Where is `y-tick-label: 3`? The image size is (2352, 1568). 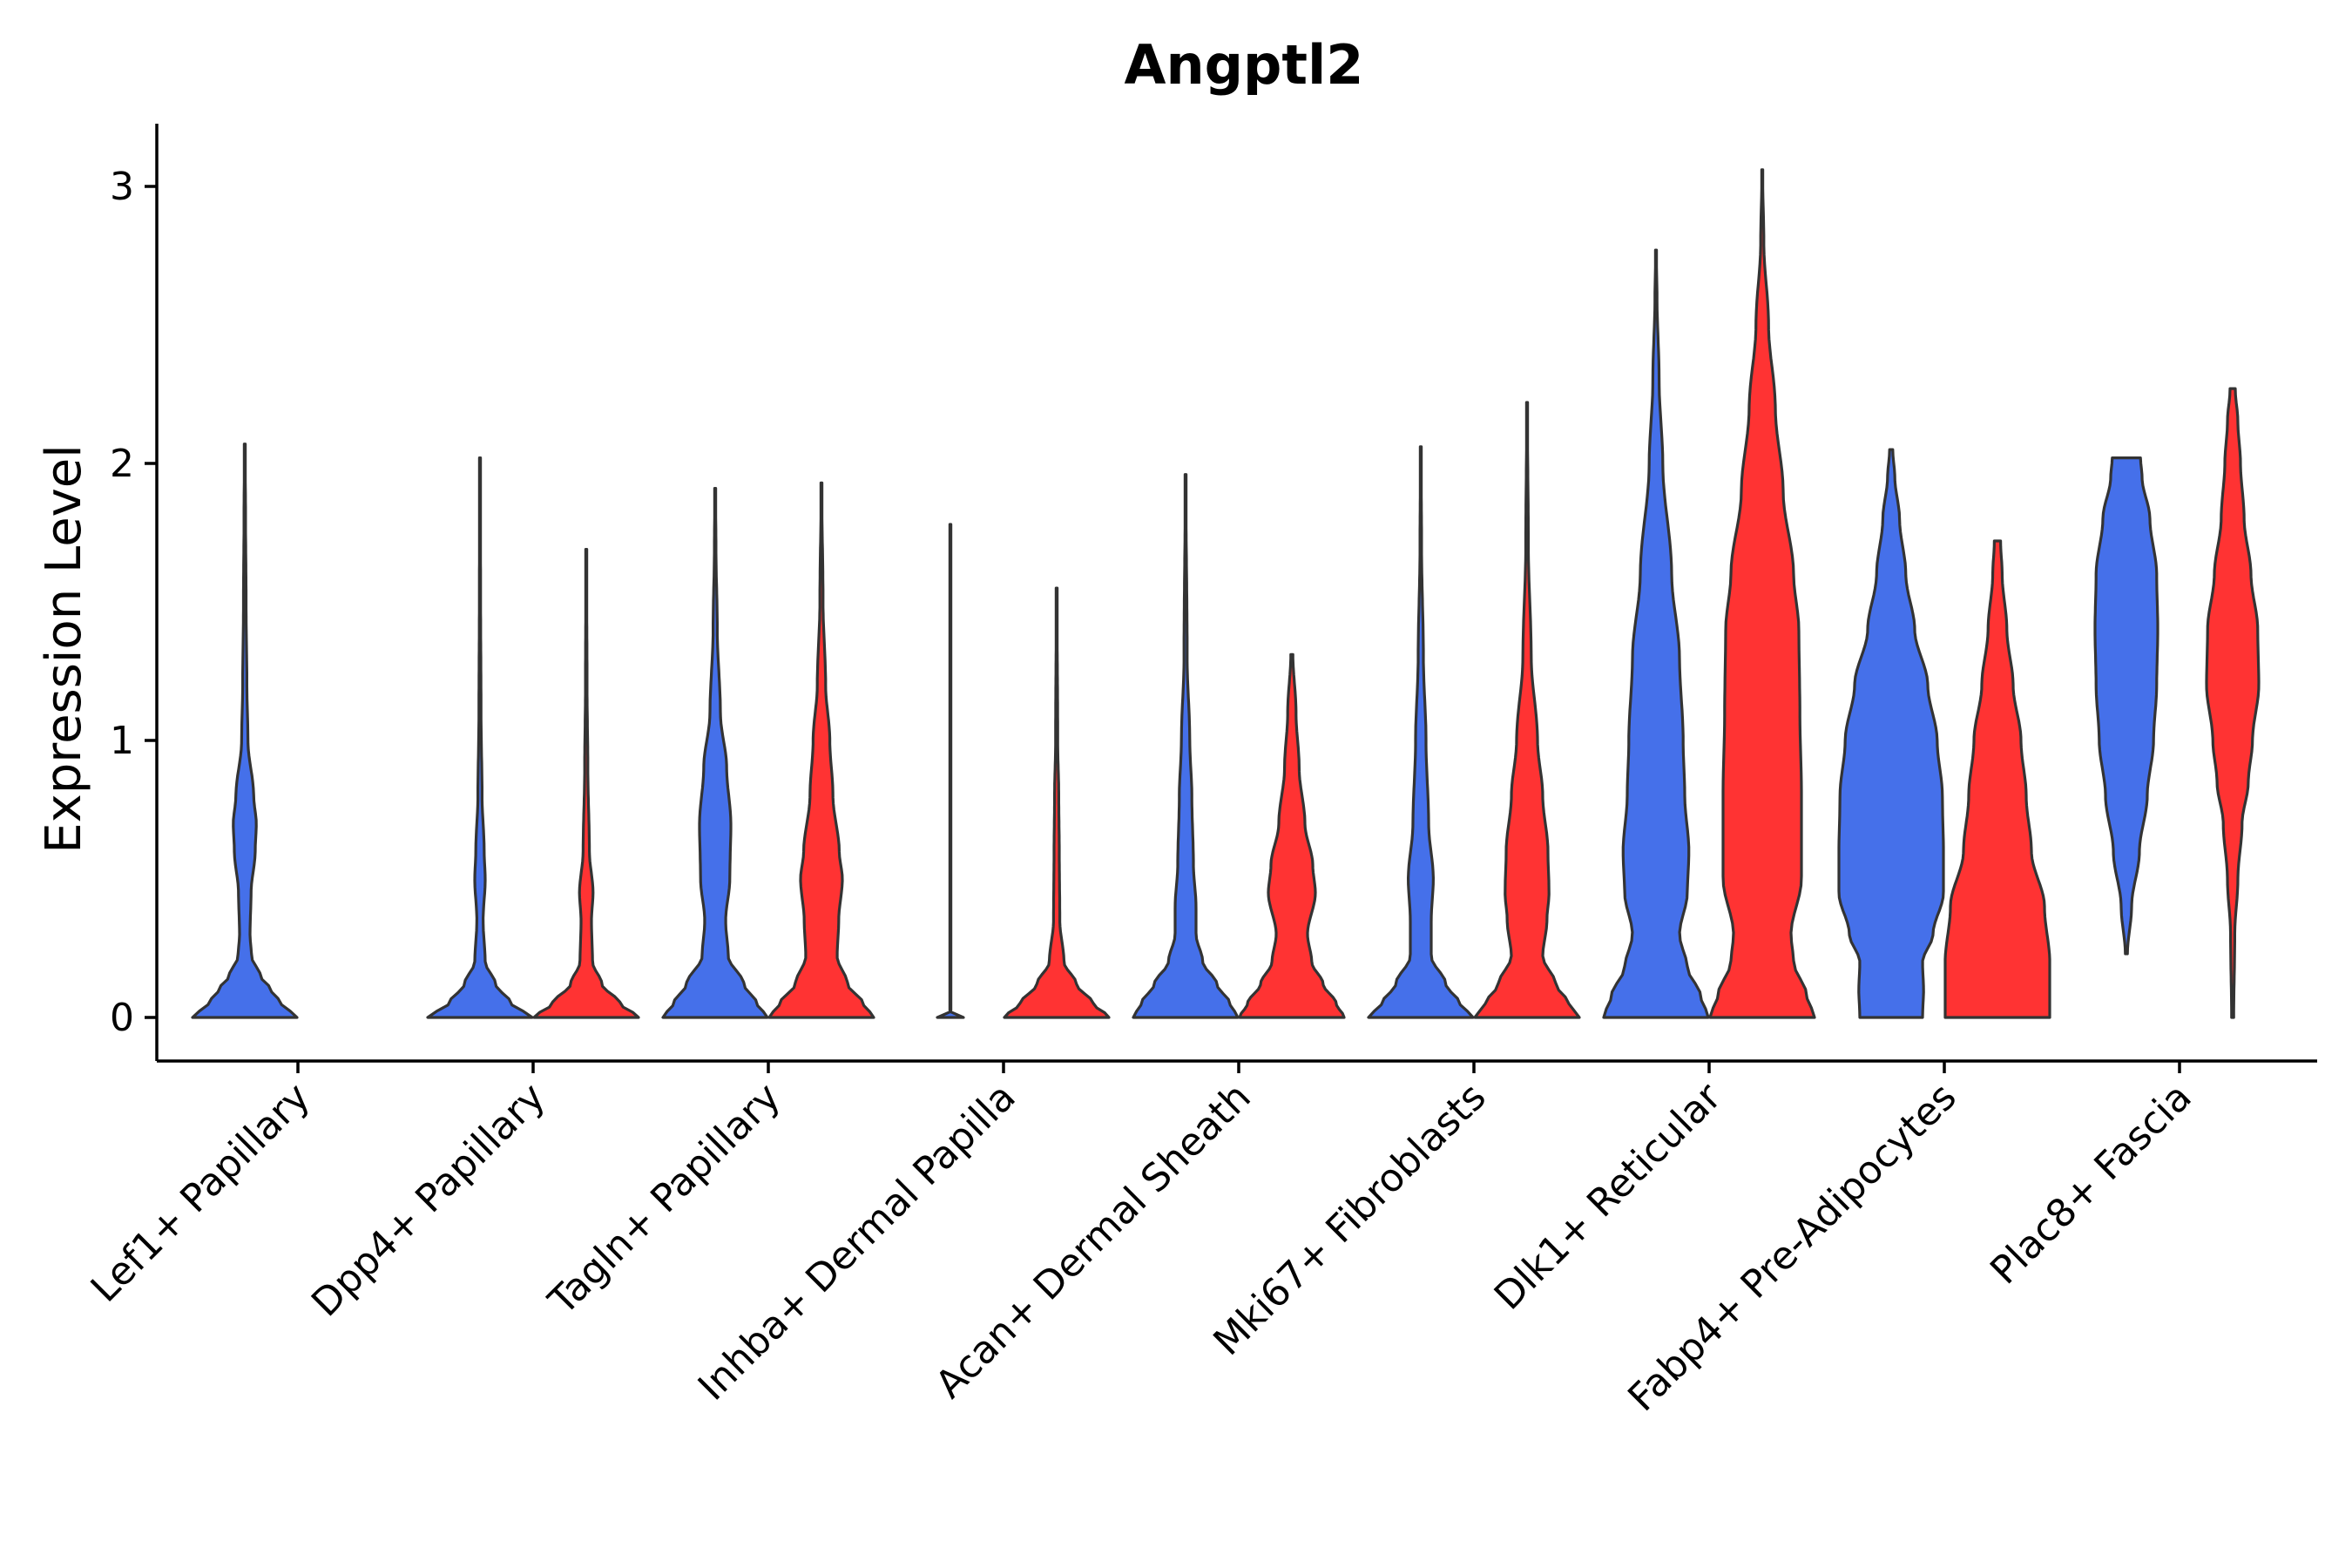
y-tick-label: 3 is located at coordinates (122, 187).